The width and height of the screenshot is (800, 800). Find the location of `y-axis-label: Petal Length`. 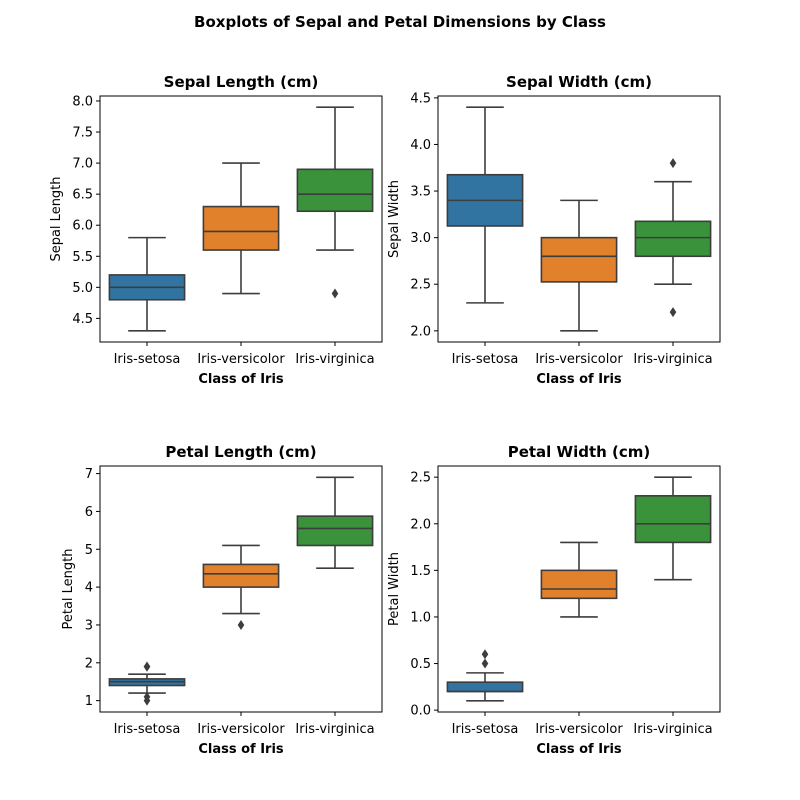

y-axis-label: Petal Length is located at coordinates (68, 588).